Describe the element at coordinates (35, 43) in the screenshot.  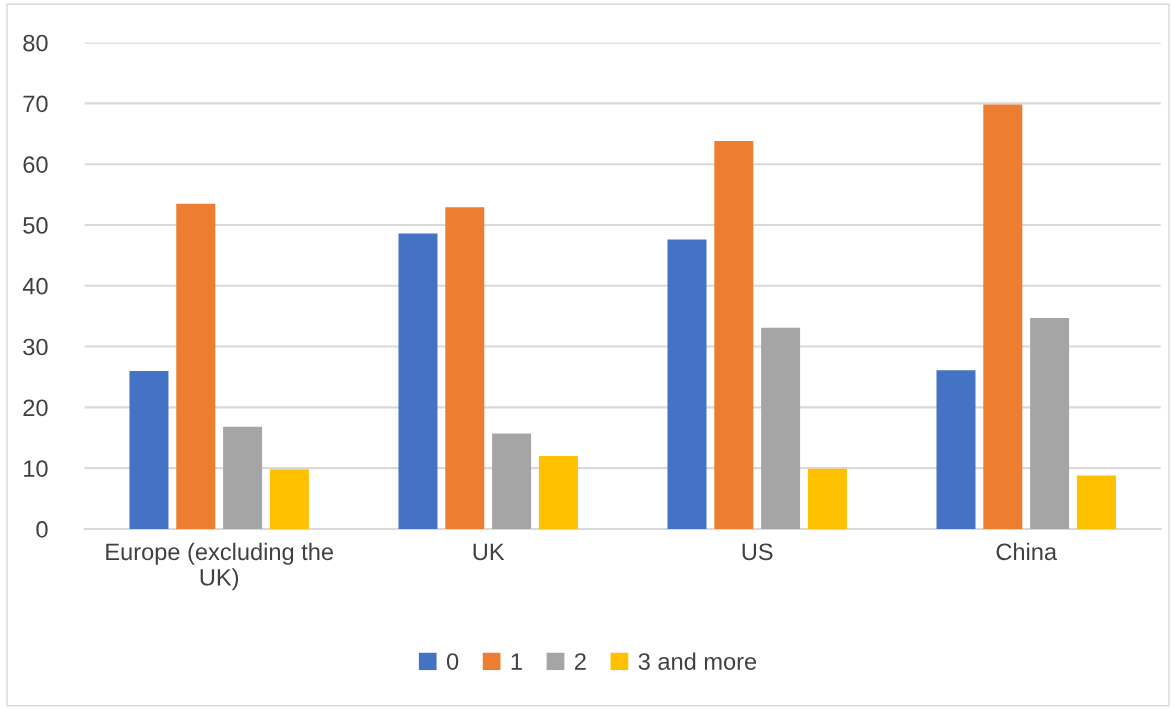
I see `y-tick-label: 80` at that location.